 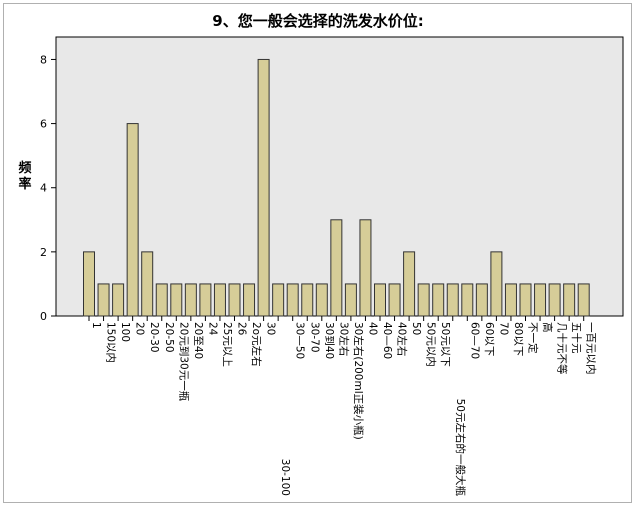 I want to click on x-category-label: 50元以下, so click(x=445, y=344).